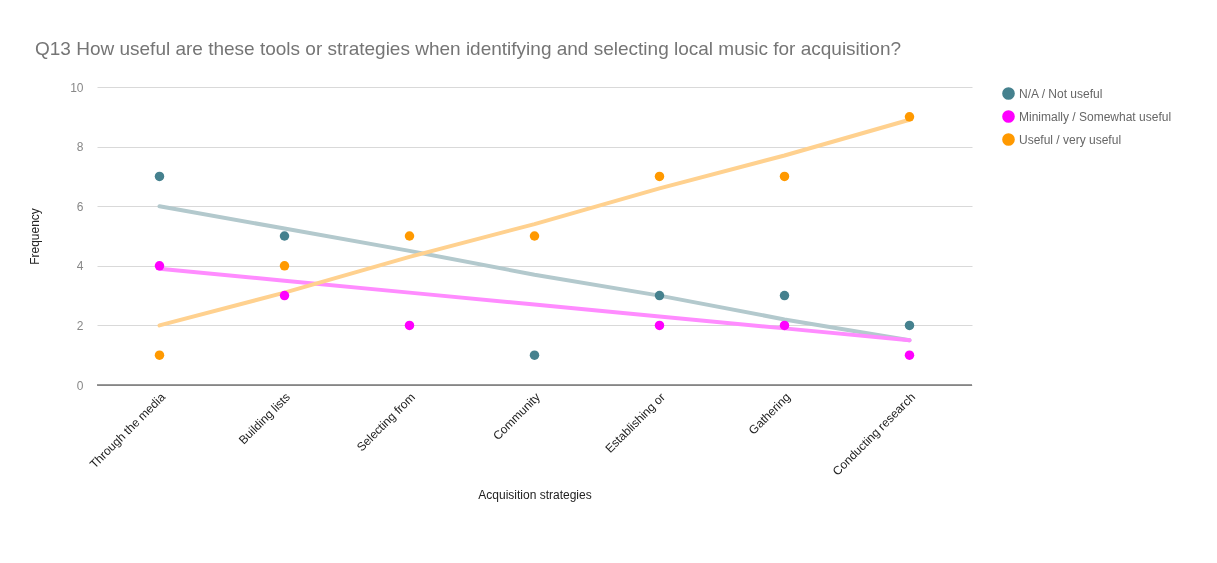 The width and height of the screenshot is (1217, 563). What do you see at coordinates (80, 206) in the screenshot?
I see `y-tick-label: 6` at bounding box center [80, 206].